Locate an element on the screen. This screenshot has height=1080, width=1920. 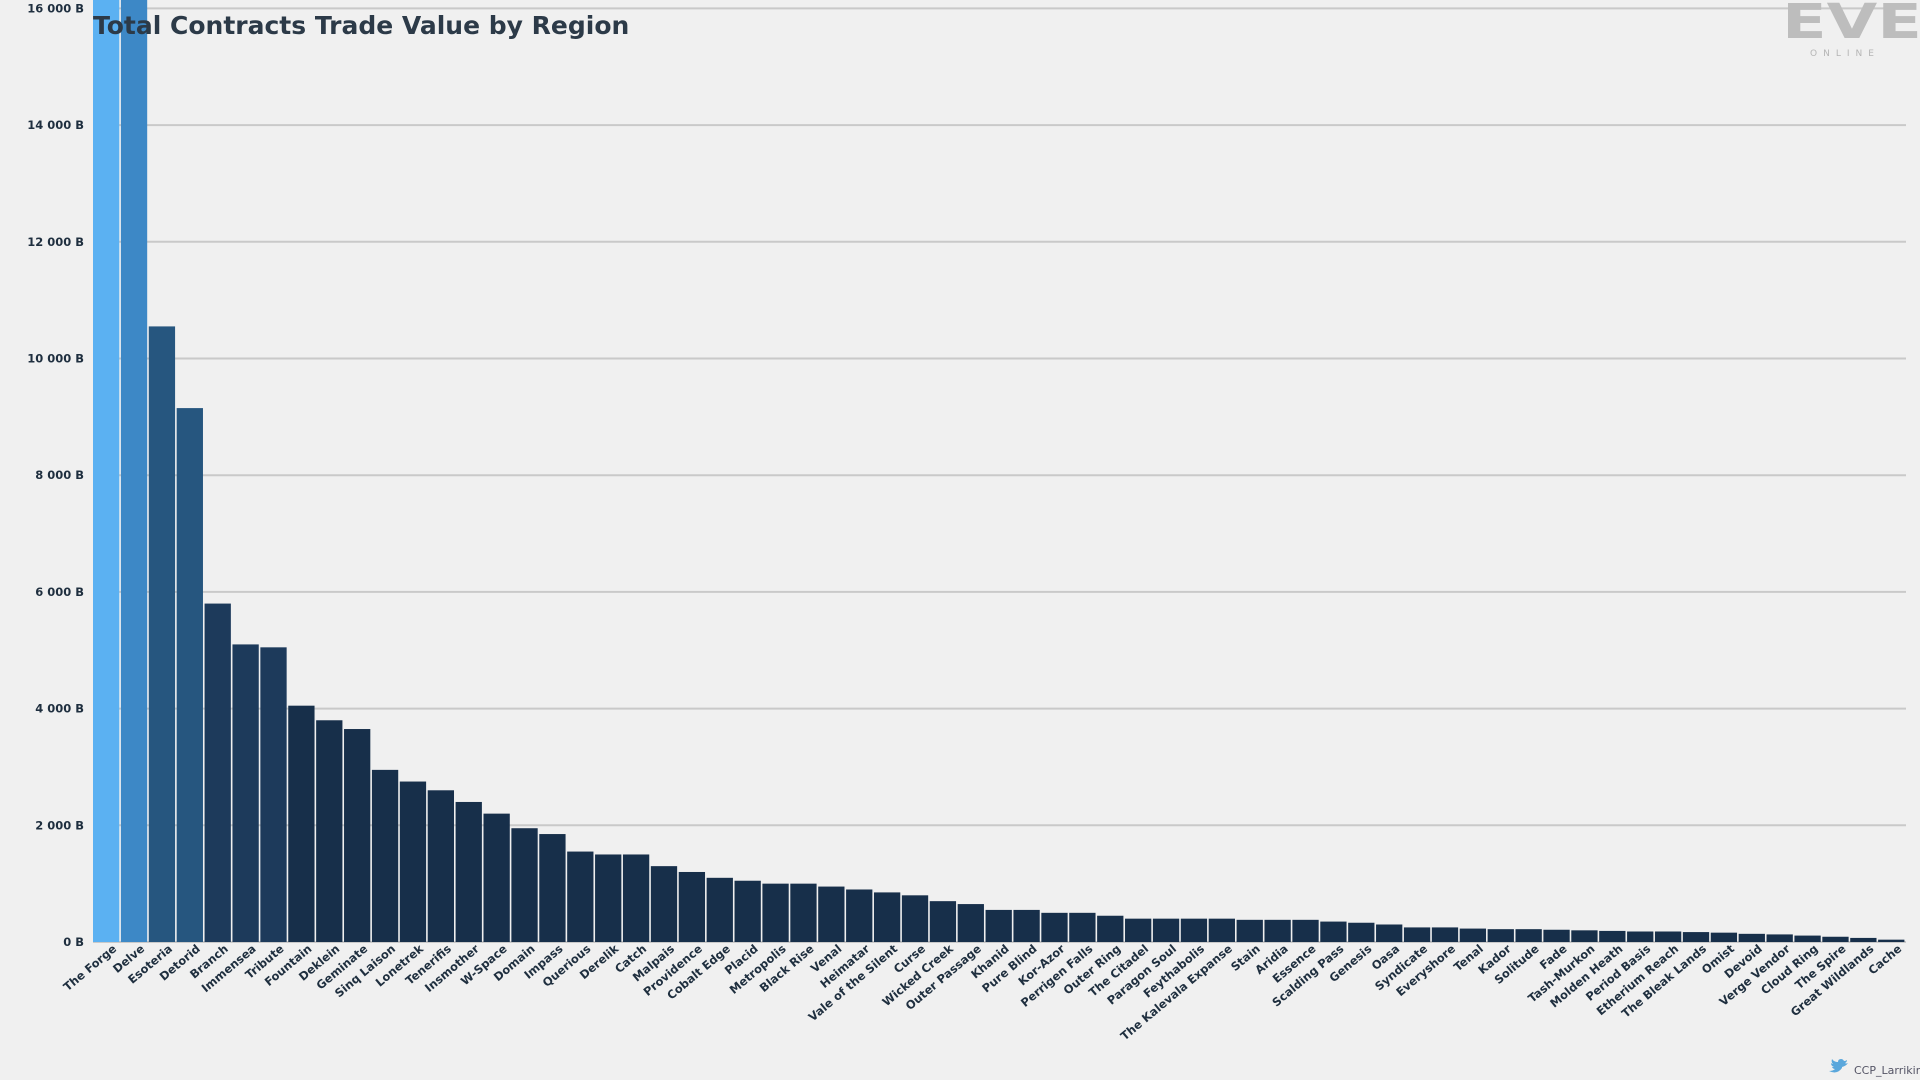
x-tick-label: The Forge is located at coordinates (90, 967).